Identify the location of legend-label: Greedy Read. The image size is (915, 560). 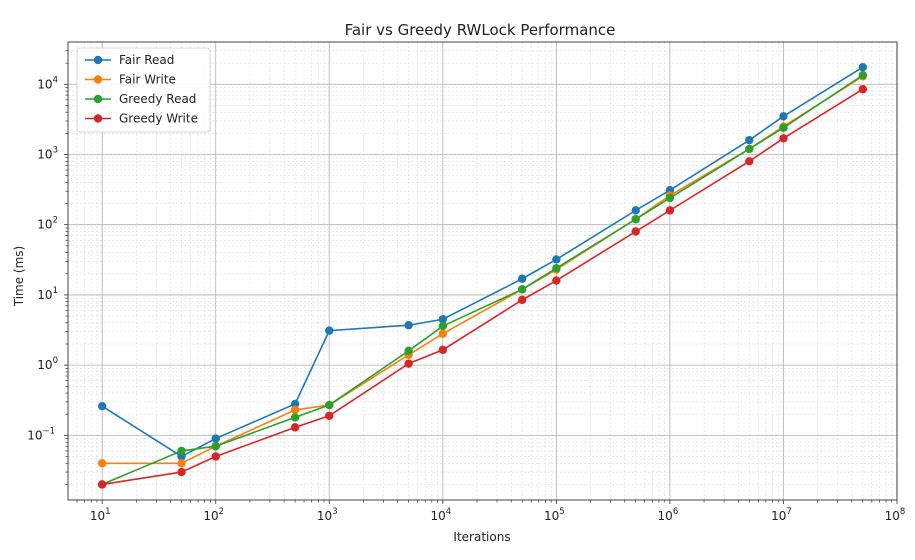
(157, 99).